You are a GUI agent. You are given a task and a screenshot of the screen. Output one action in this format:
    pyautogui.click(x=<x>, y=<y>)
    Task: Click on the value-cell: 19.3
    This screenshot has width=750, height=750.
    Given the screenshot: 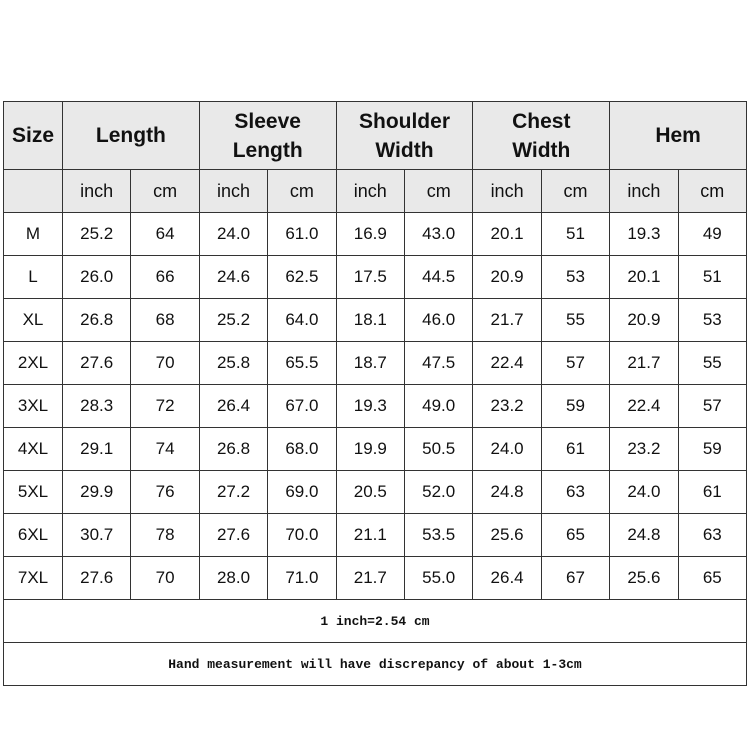 What is the action you would take?
    pyautogui.click(x=644, y=234)
    